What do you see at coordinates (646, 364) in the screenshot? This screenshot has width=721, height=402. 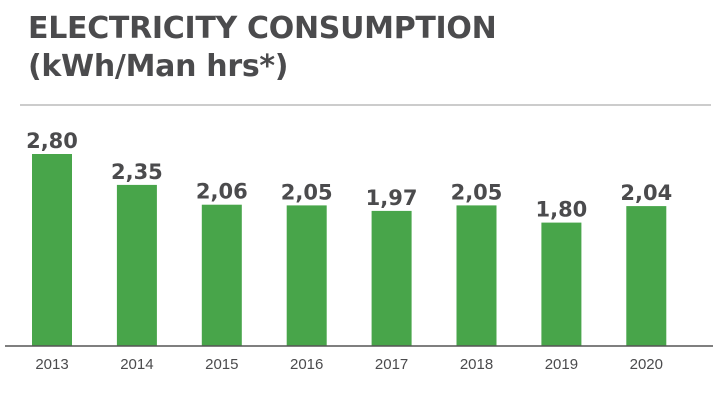 I see `x-tick-label-2020: 2020` at bounding box center [646, 364].